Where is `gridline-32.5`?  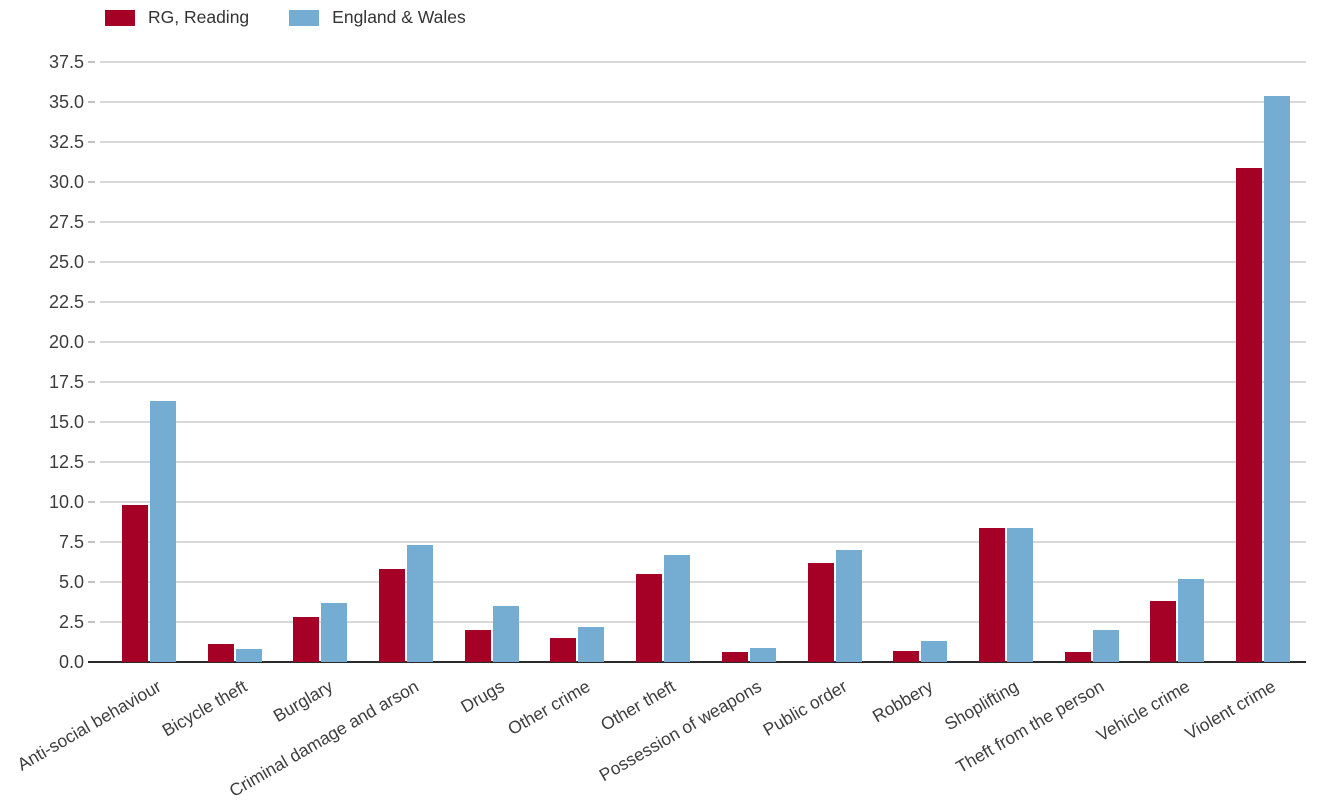
gridline-32.5 is located at coordinates (703, 142).